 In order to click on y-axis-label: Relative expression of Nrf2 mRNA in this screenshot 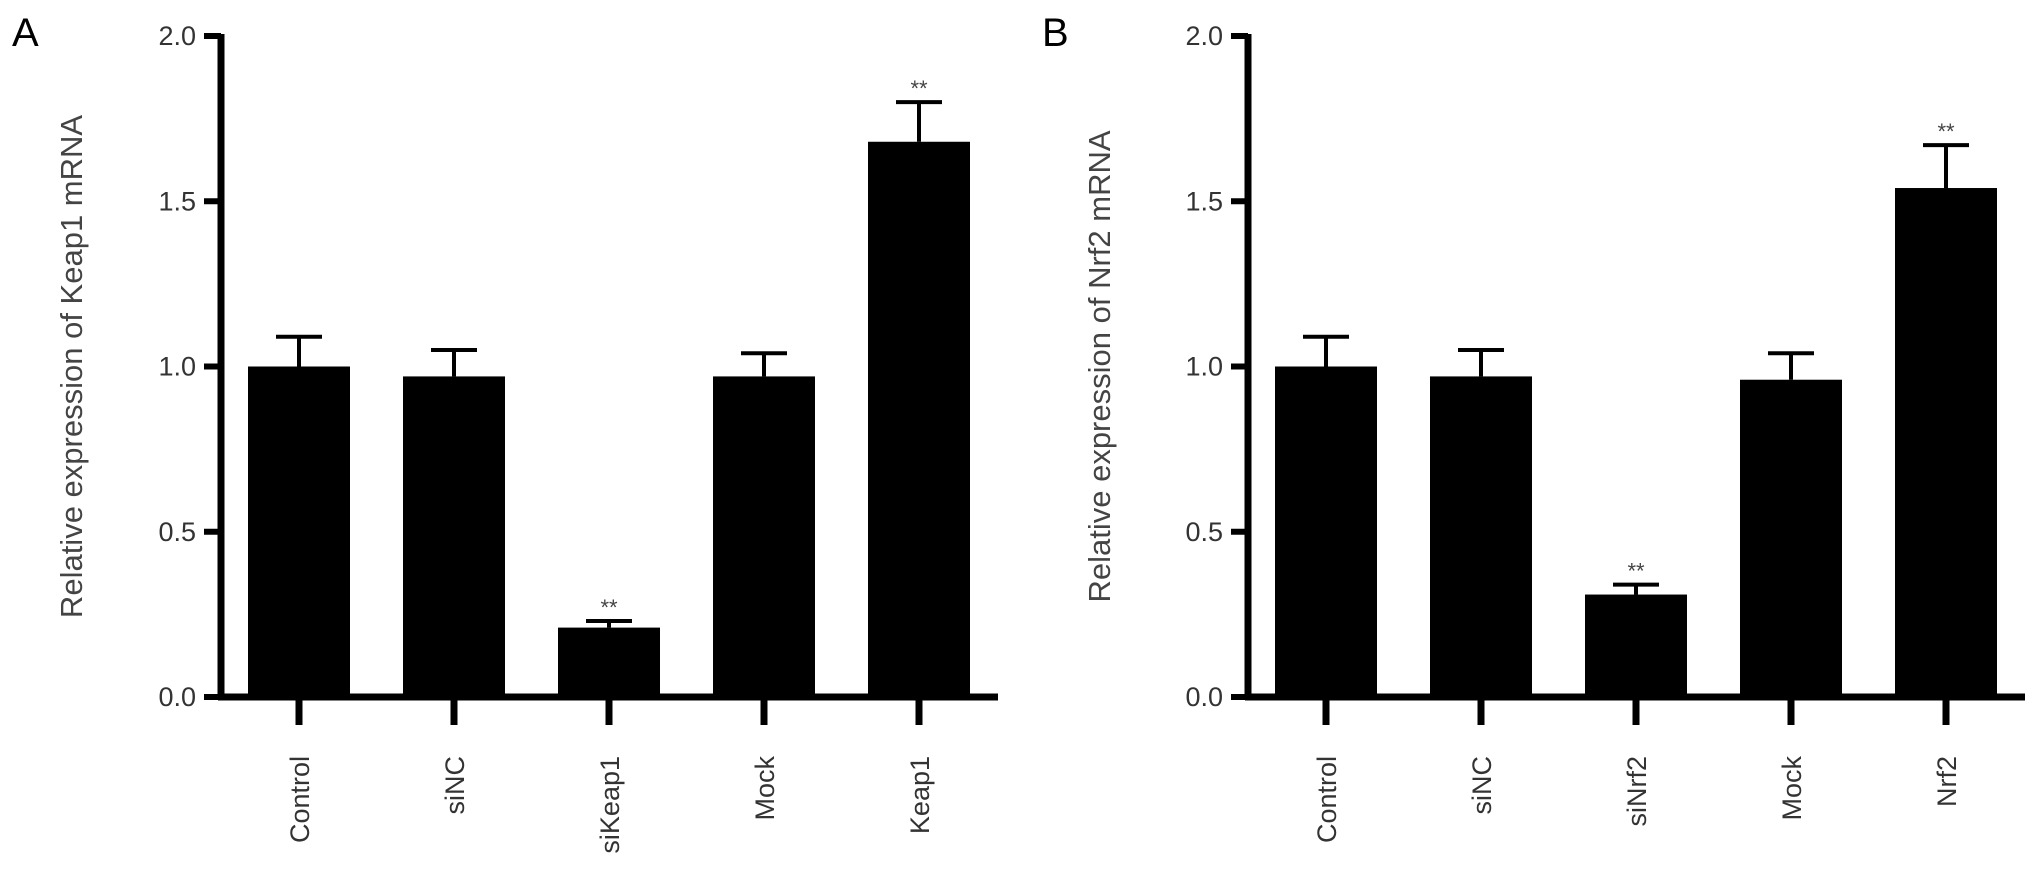, I will do `click(1099, 366)`.